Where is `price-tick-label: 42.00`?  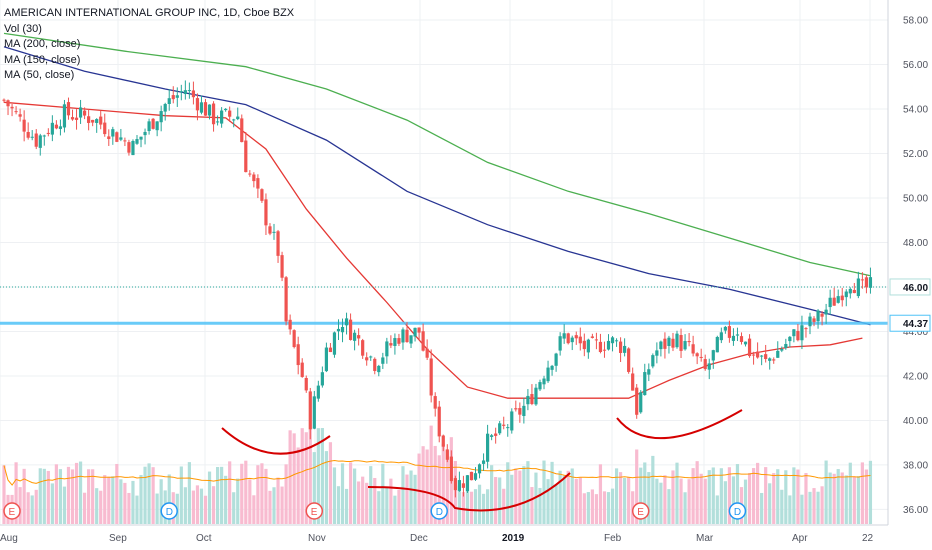 price-tick-label: 42.00 is located at coordinates (915, 376).